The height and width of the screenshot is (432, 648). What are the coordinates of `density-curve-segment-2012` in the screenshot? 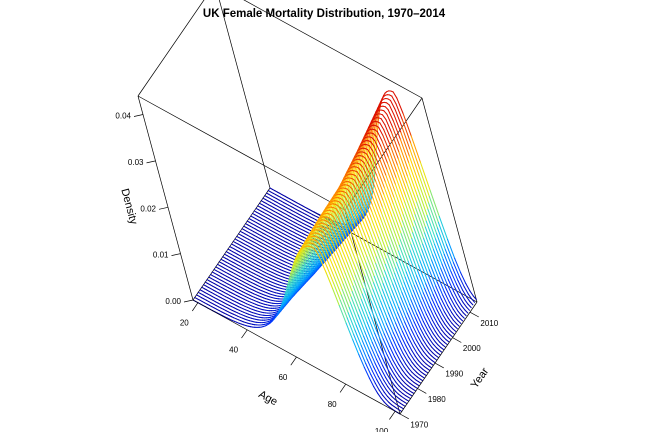 It's located at (398, 117).